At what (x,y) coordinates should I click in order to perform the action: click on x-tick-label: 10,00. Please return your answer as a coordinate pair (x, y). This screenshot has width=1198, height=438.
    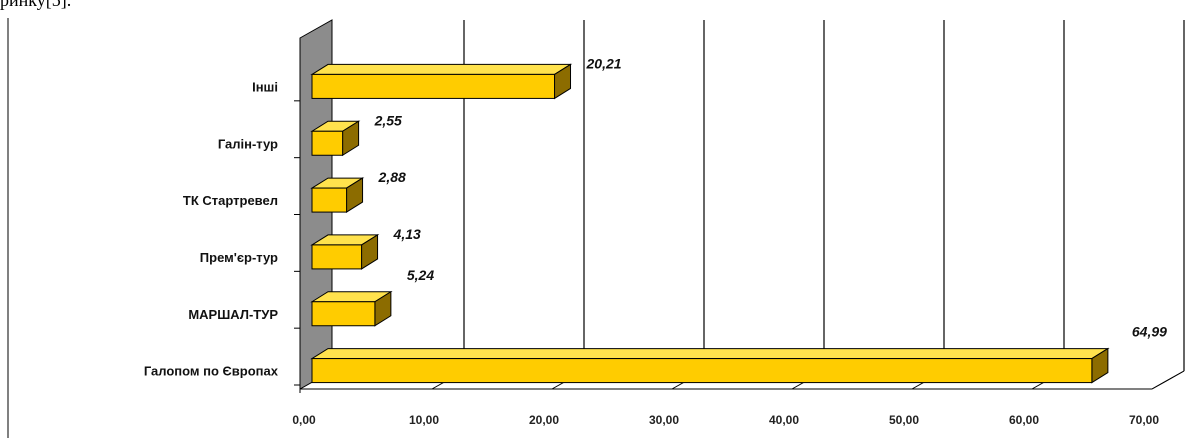
    Looking at the image, I should click on (424, 420).